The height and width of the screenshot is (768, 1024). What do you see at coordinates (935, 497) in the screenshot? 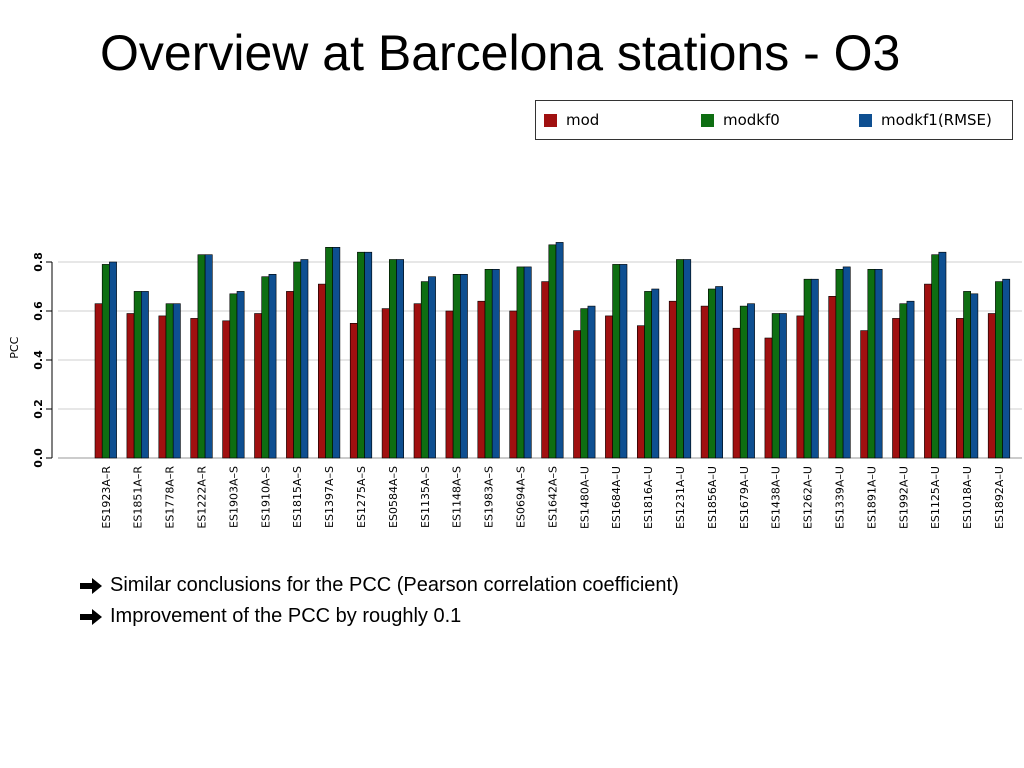
I see `x-tick-label: ES1125A–U` at bounding box center [935, 497].